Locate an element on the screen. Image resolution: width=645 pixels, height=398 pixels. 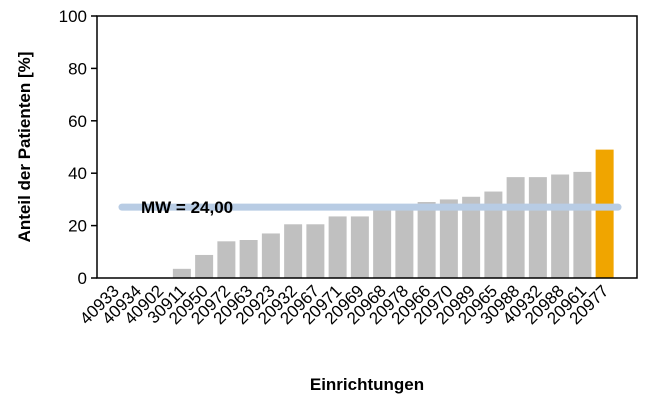
y-tick-label: 60 is located at coordinates (77, 121).